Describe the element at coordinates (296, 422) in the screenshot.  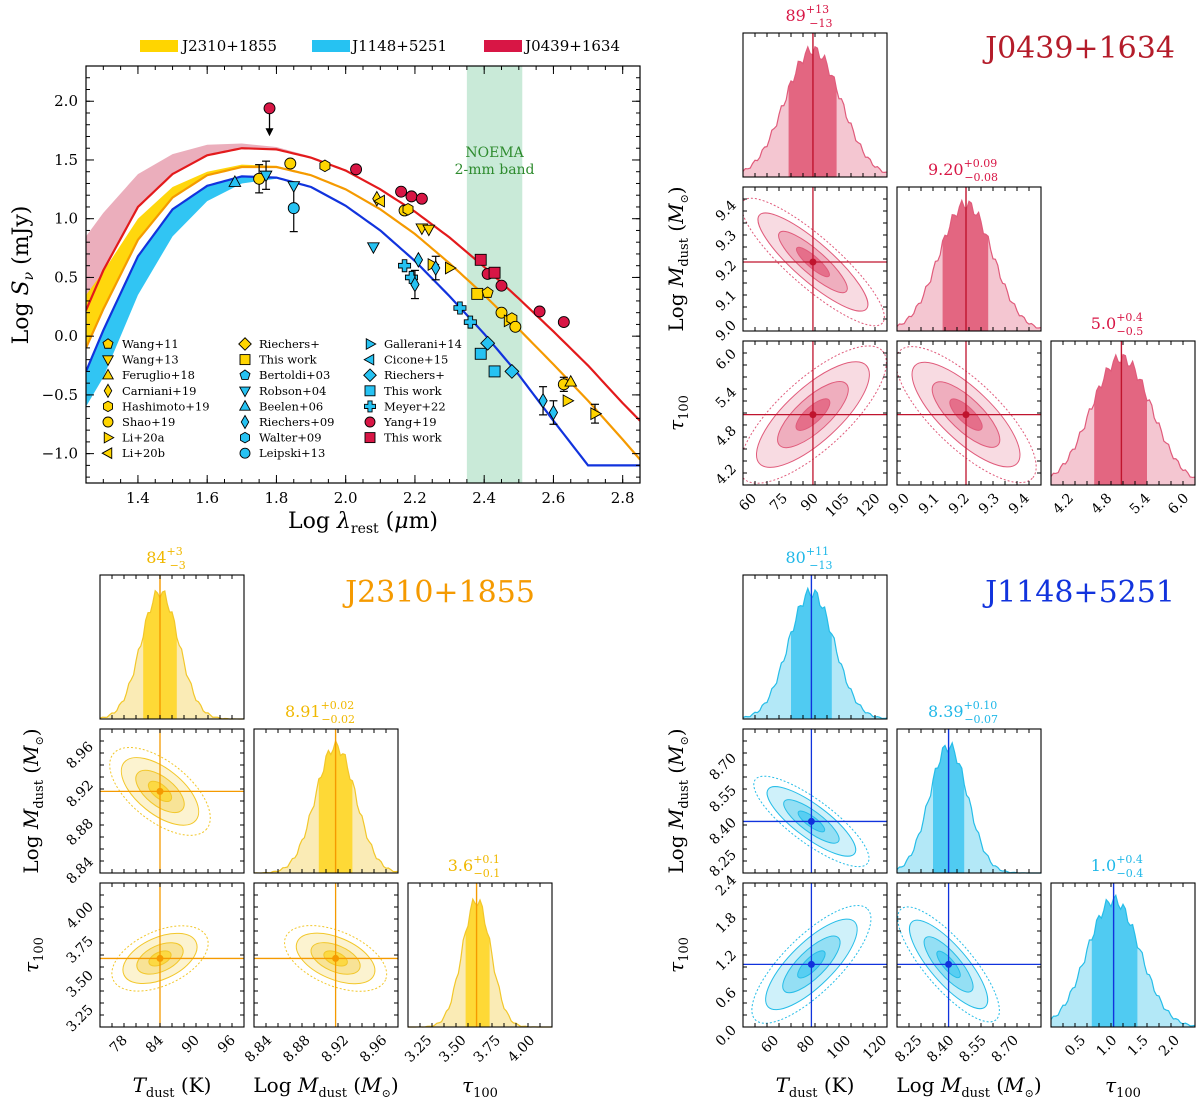
I see `legend-entry: Riechers+09` at that location.